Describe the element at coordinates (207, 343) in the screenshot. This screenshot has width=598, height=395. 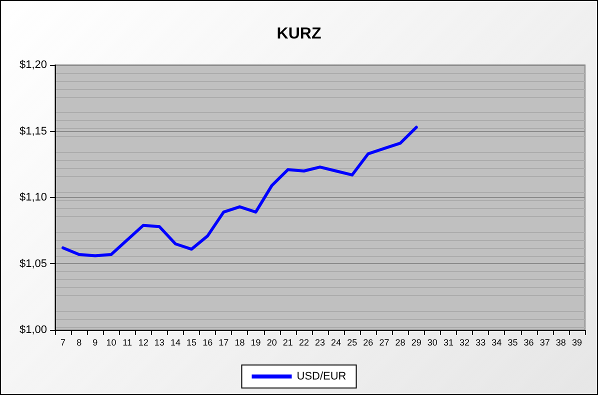
I see `x-tick-label: 16` at that location.